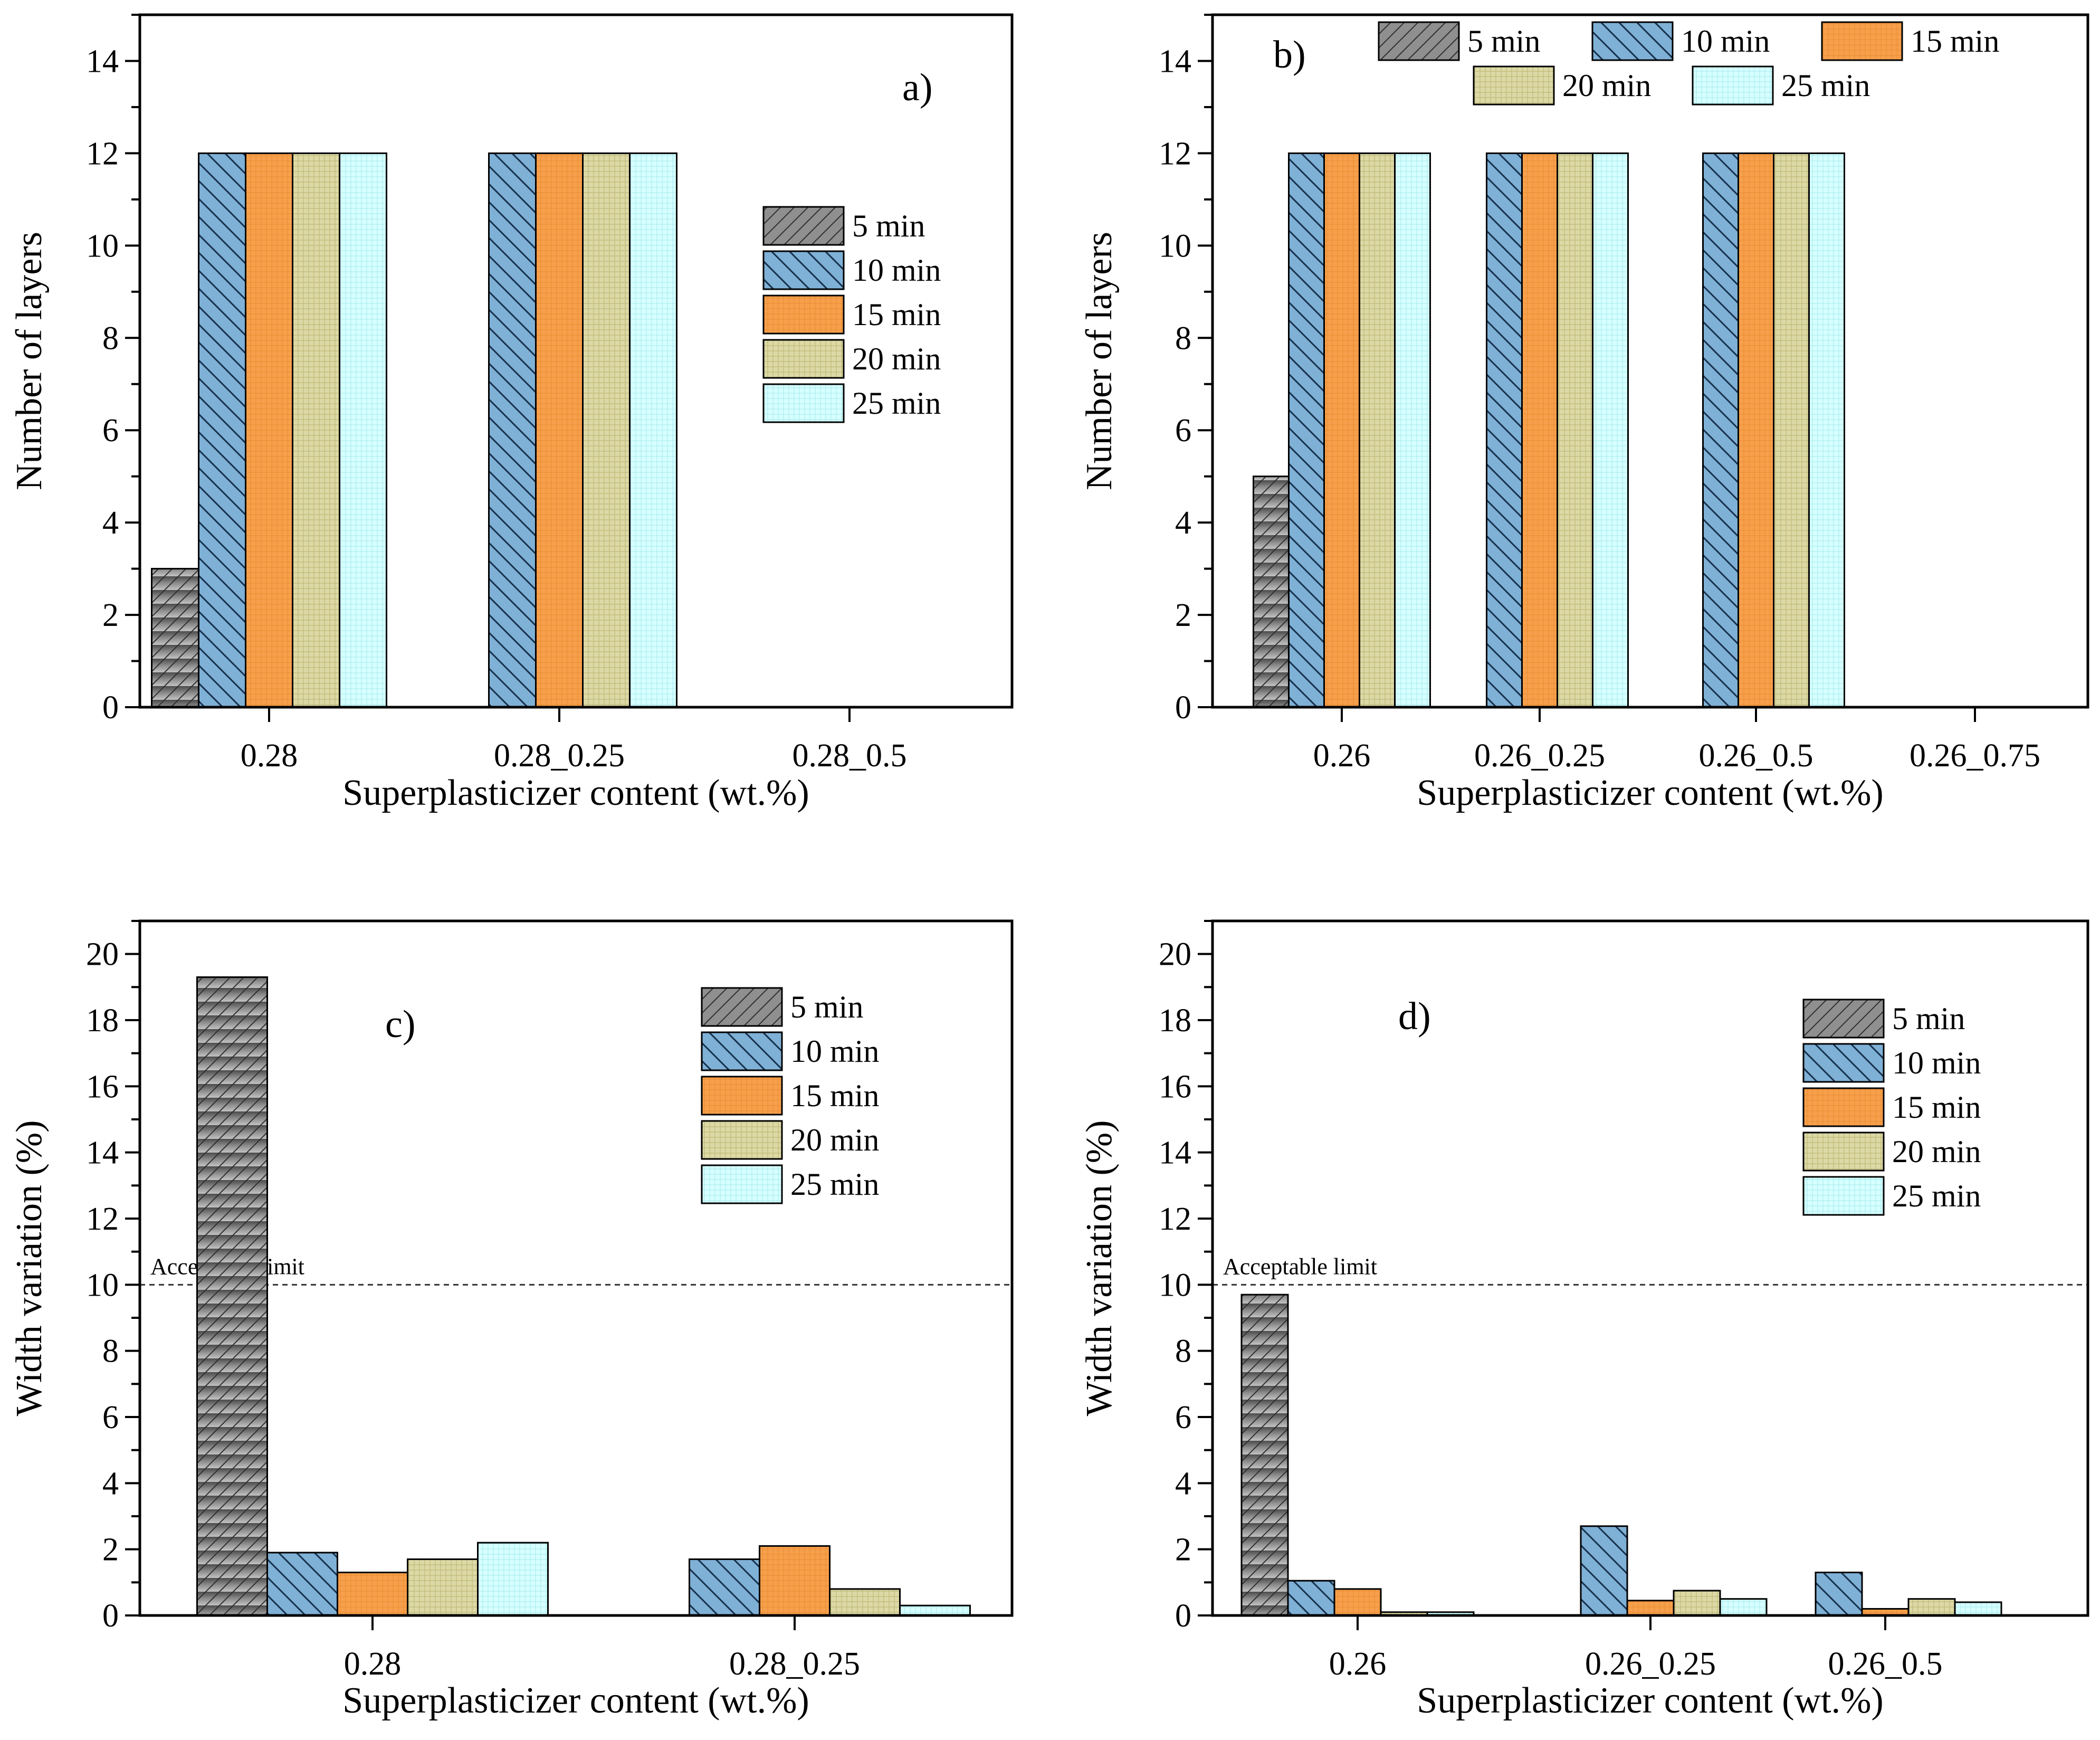 The height and width of the screenshot is (1740, 2100). What do you see at coordinates (1300, 1266) in the screenshot?
I see `acceptable-limit-label: Acceptable limit` at bounding box center [1300, 1266].